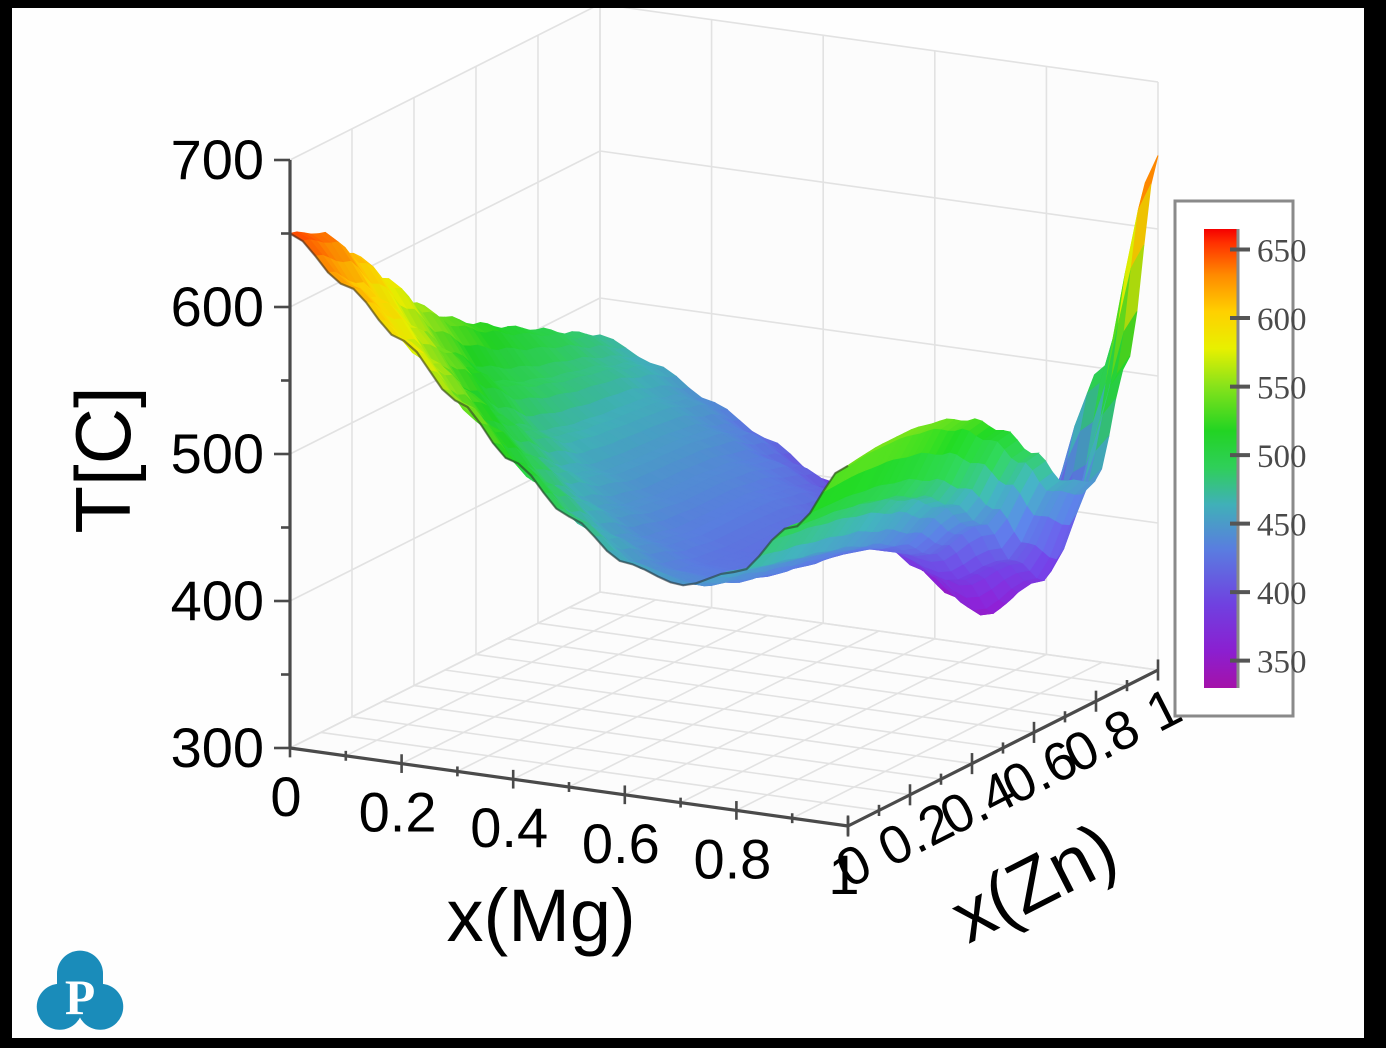 This screenshot has height=1048, width=1386. I want to click on x-tick-label: 0.8, so click(732, 858).